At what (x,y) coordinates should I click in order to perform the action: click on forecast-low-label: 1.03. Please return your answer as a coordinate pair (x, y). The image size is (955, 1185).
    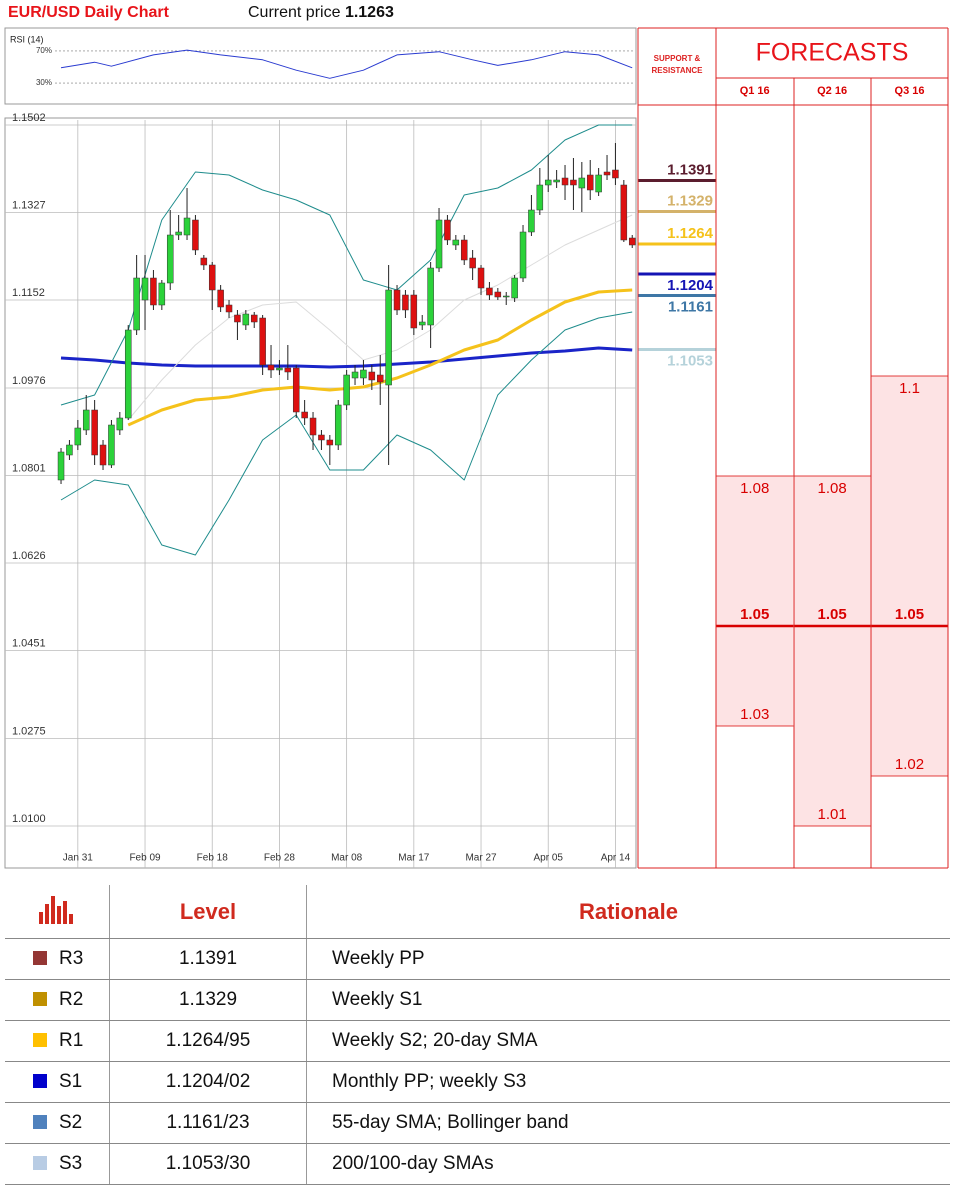
    Looking at the image, I should click on (754, 714).